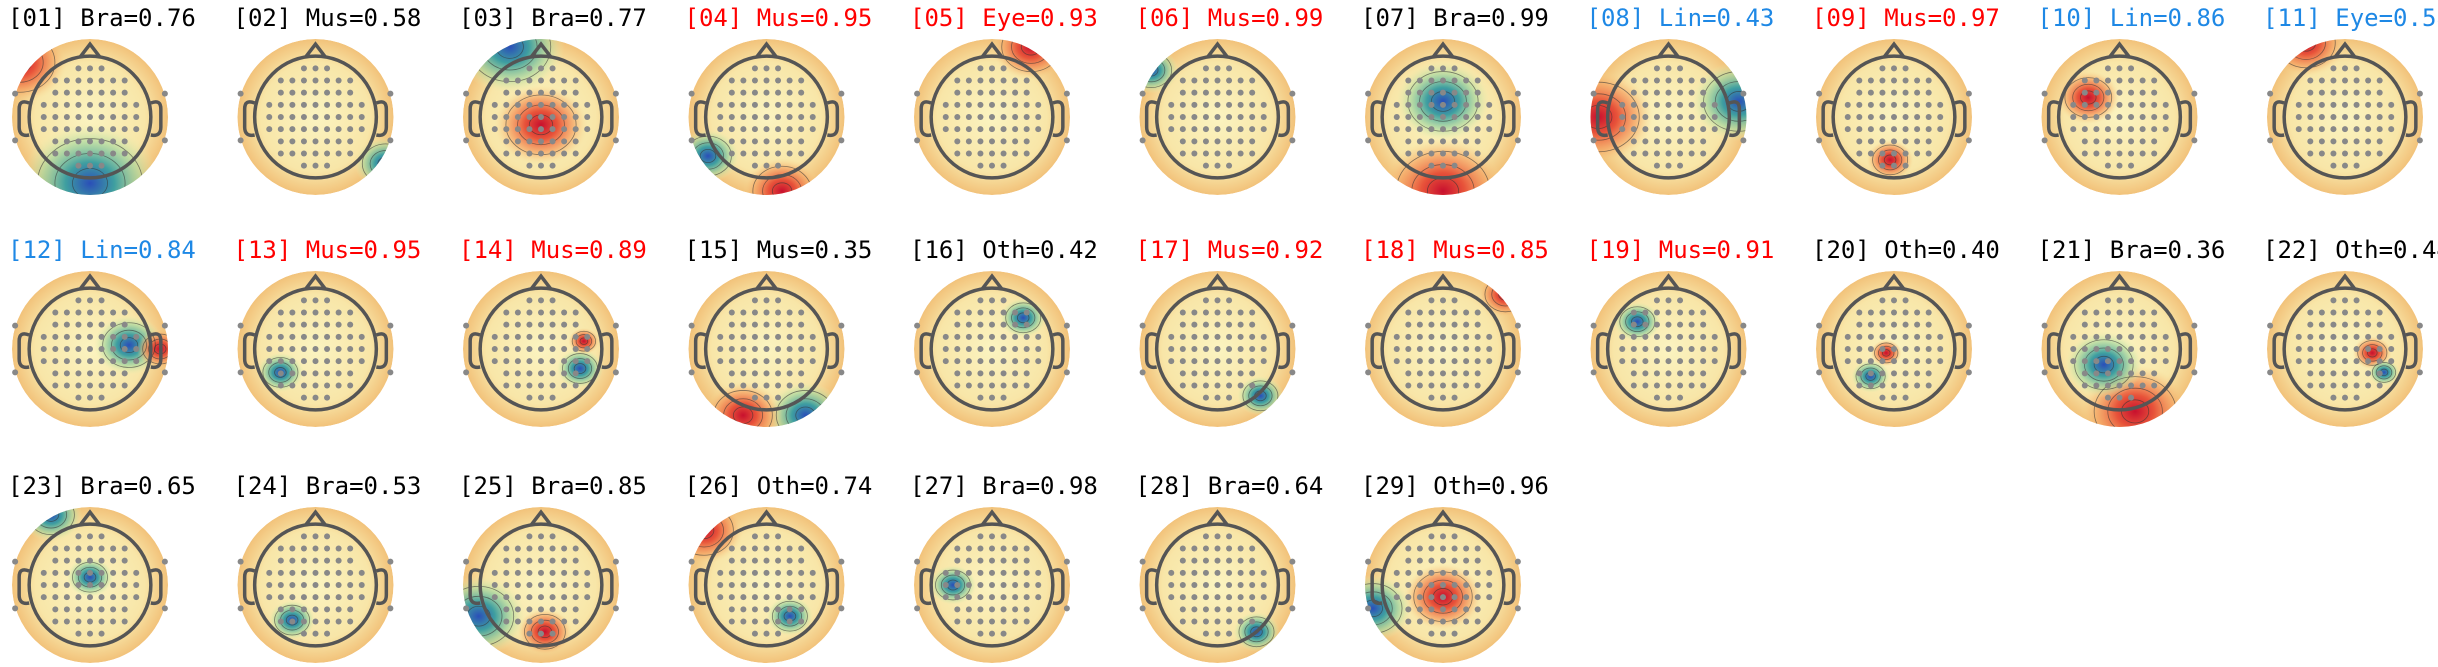 Image resolution: width=2438 pixels, height=667 pixels. Describe the element at coordinates (2345, 117) in the screenshot. I see `head` at that location.